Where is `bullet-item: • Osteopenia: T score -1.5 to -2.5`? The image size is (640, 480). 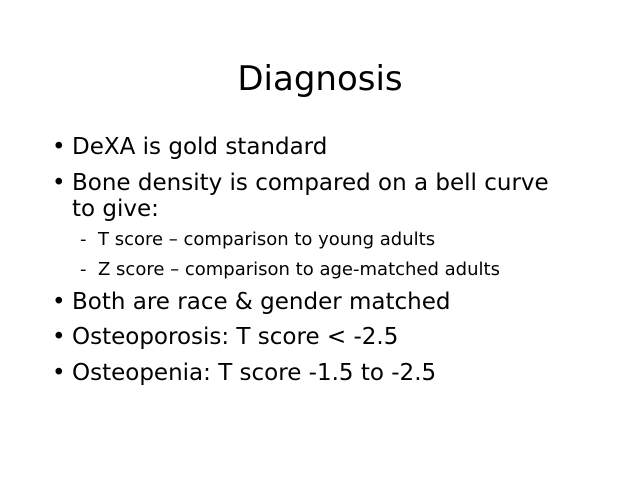 bullet-item: • Osteopenia: T score -1.5 to -2.5 is located at coordinates (322, 373).